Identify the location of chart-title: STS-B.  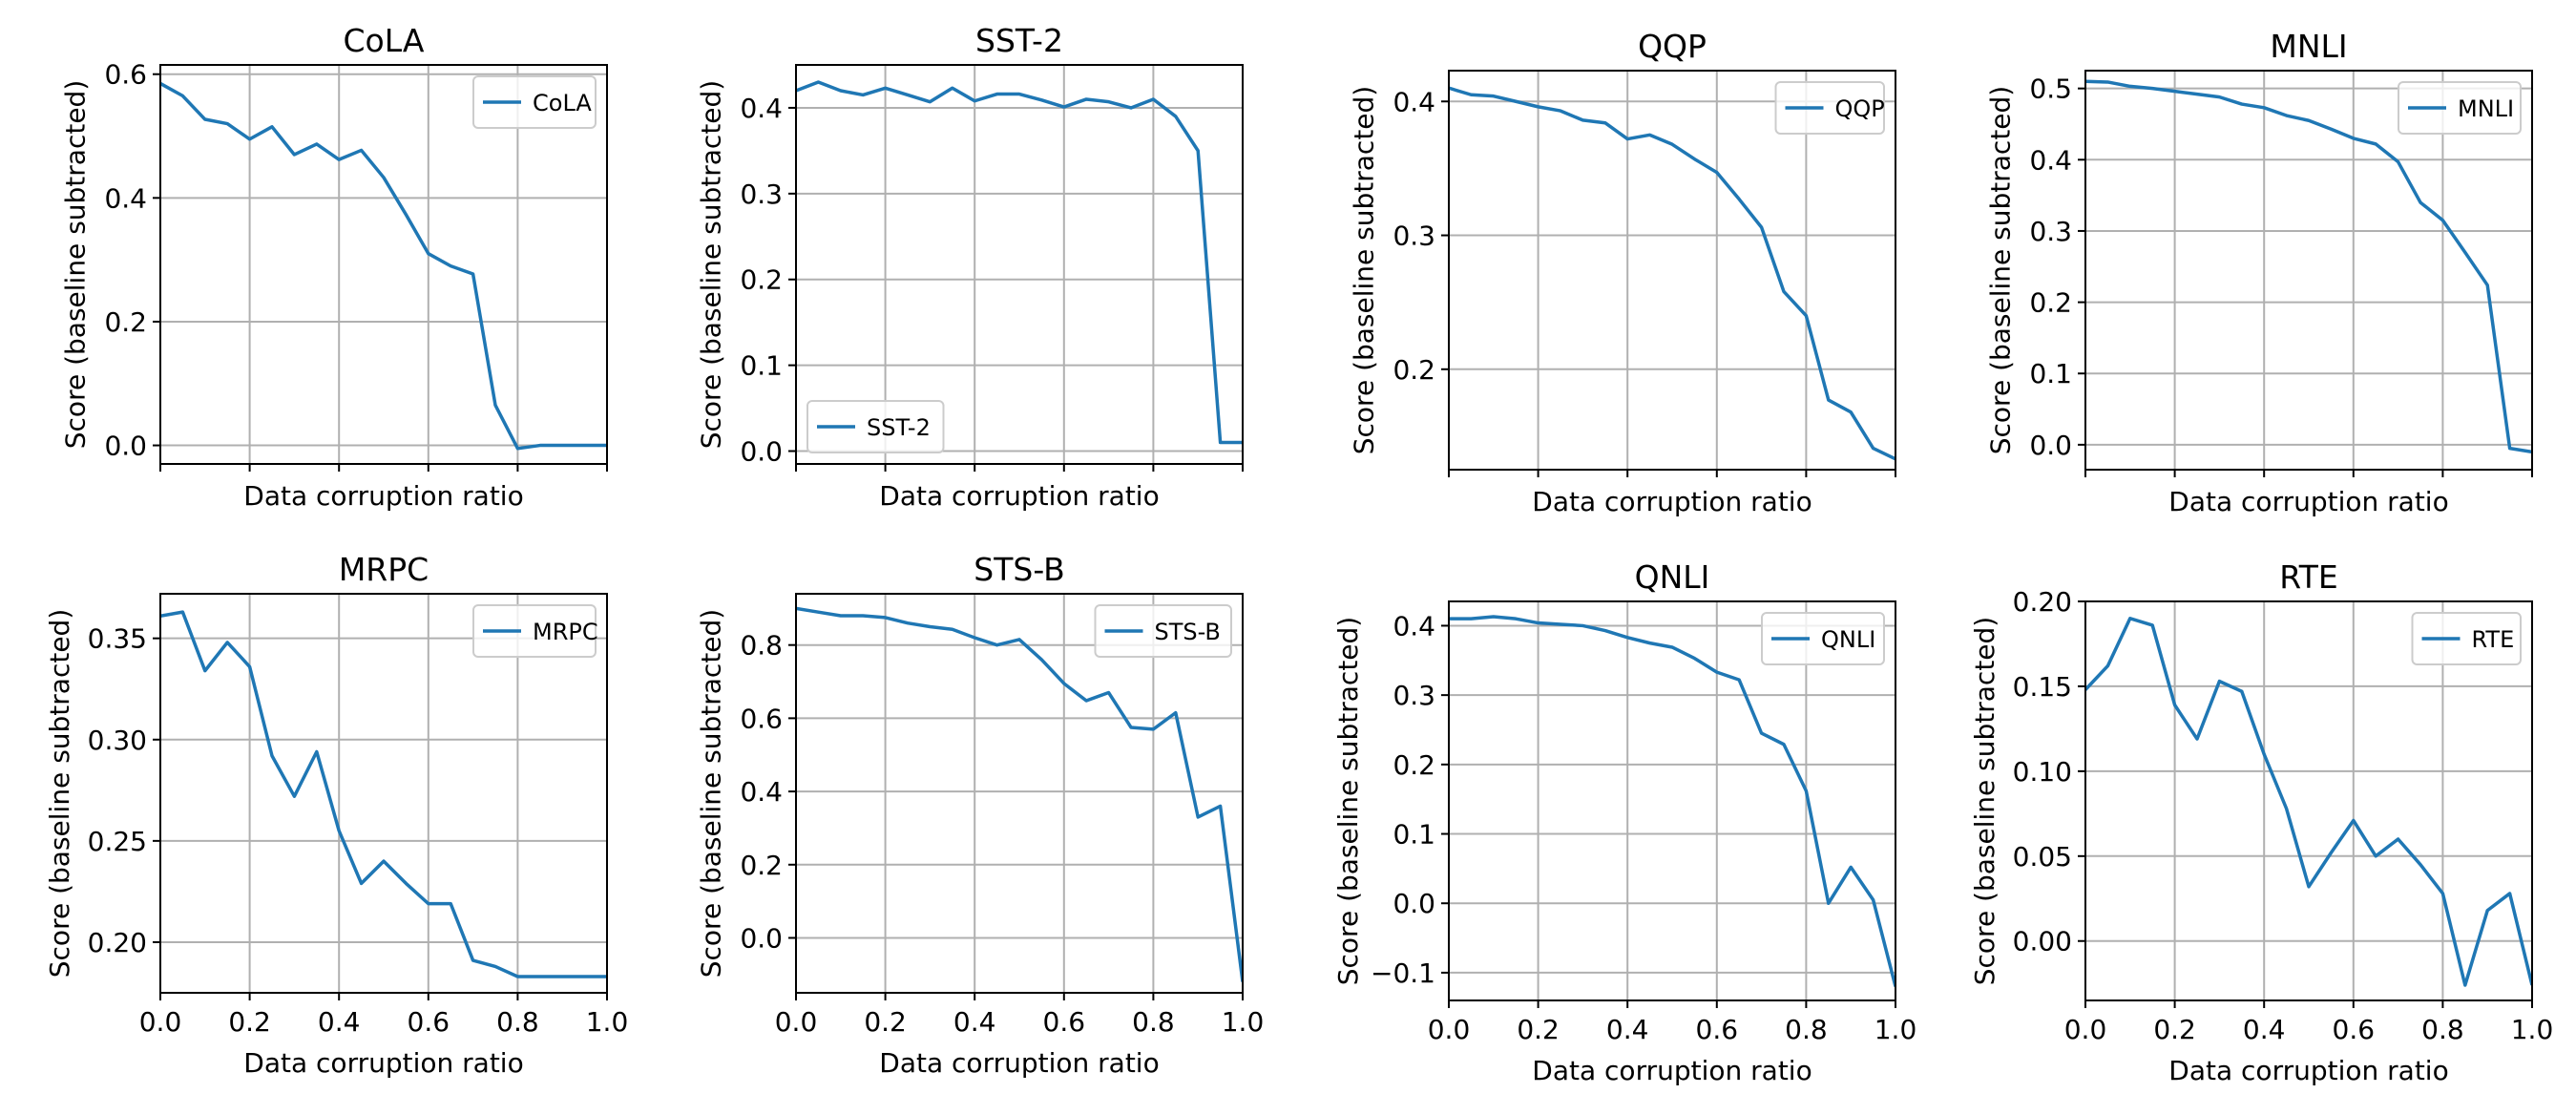
(1019, 569).